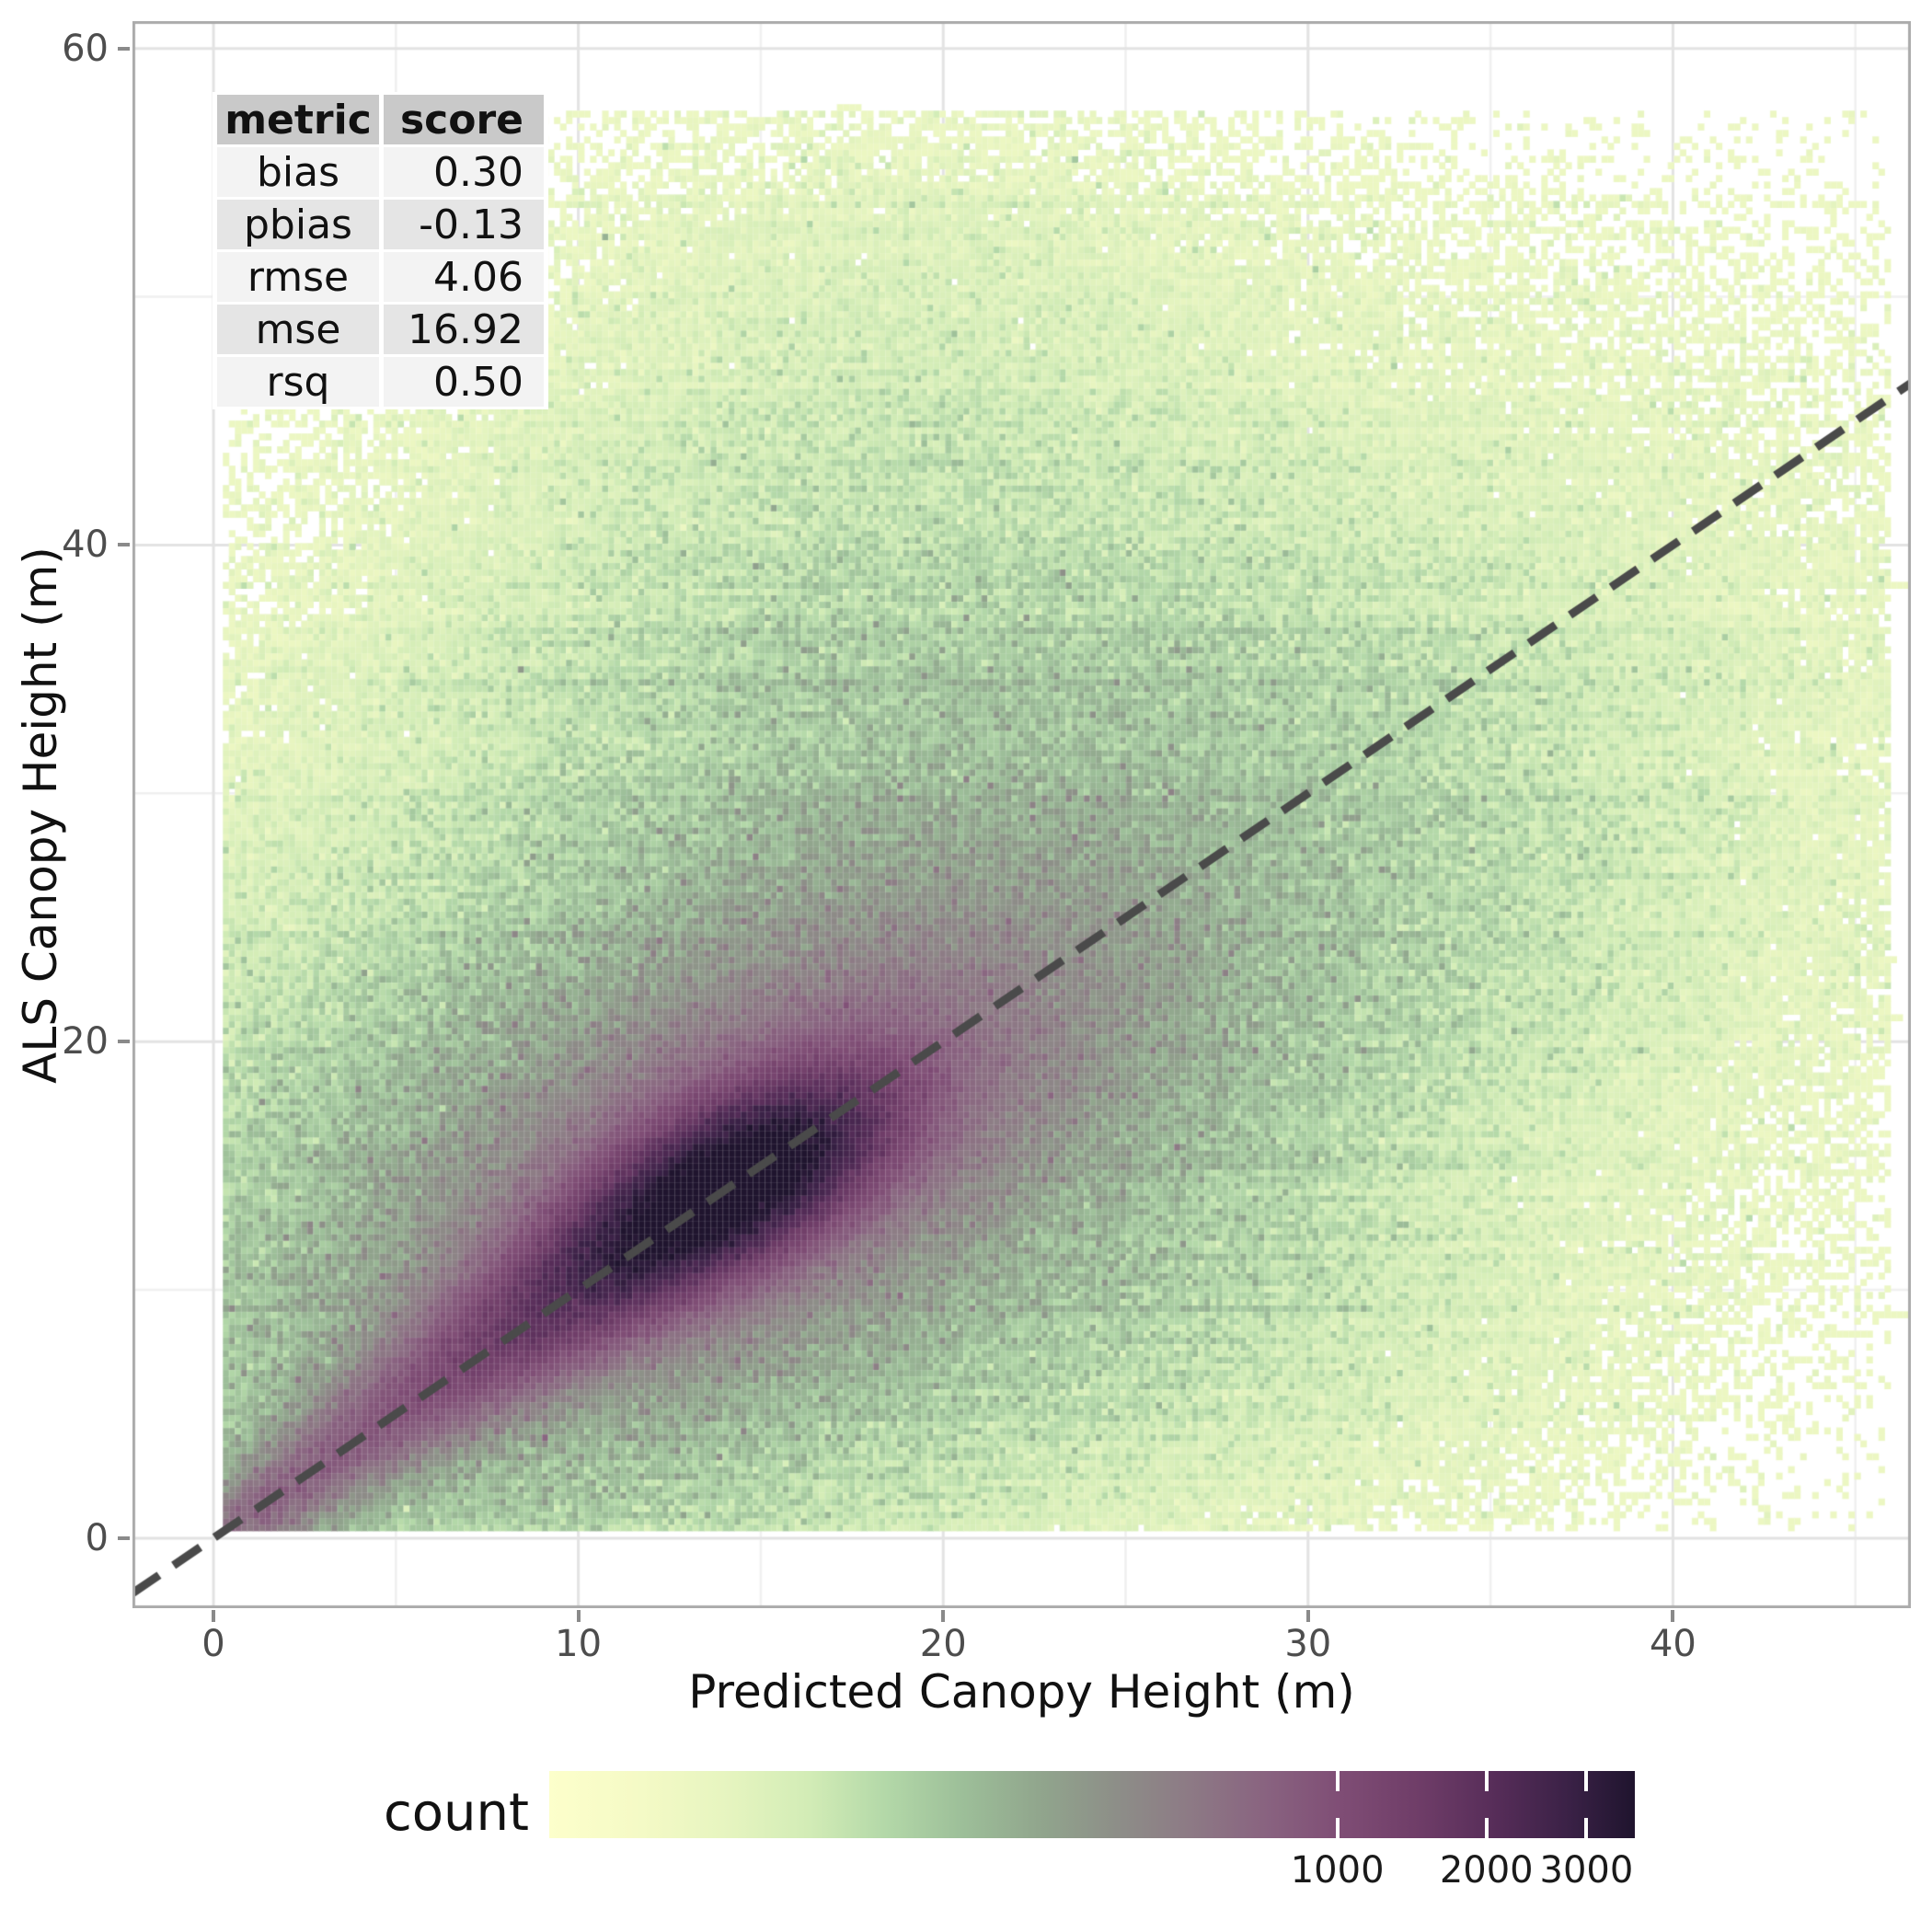 This screenshot has height=1932, width=1932. I want to click on metrics-row-rsq: rsq 0.50, so click(380, 382).